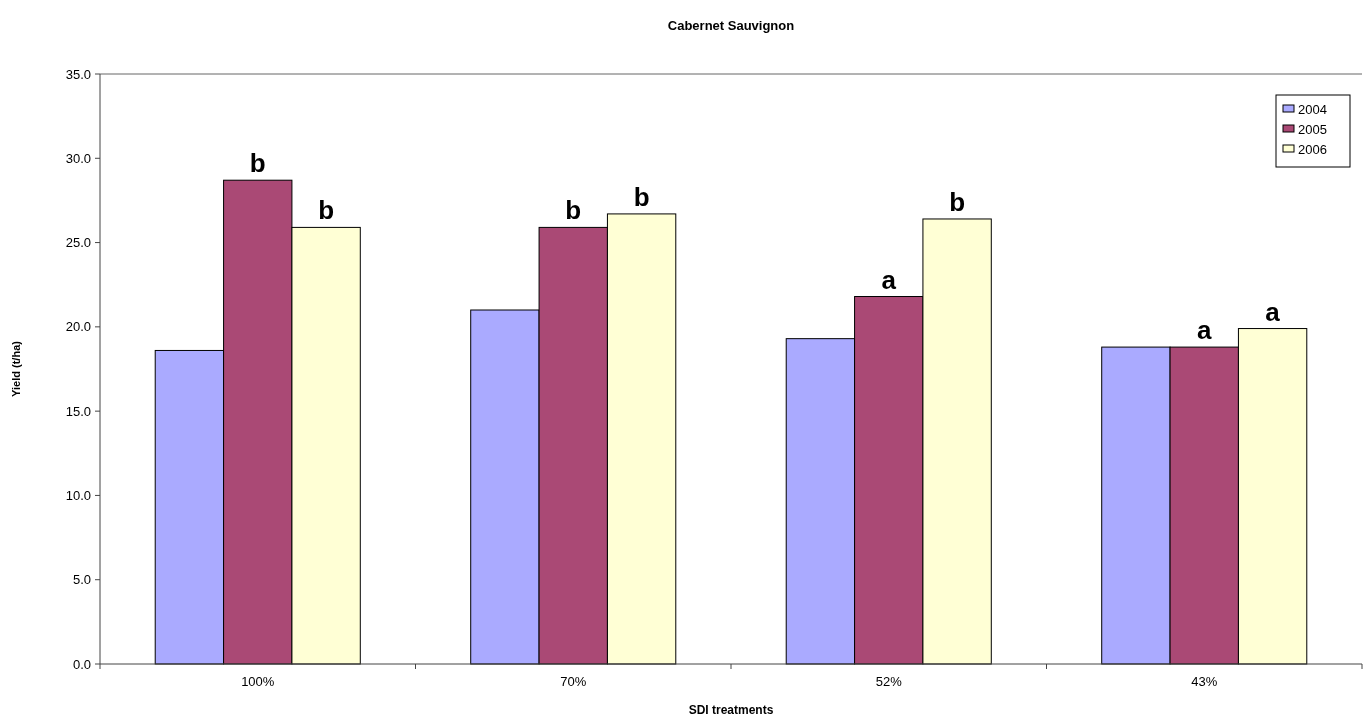 Image resolution: width=1370 pixels, height=721 pixels. What do you see at coordinates (731, 25) in the screenshot?
I see `chart-title: Cabernet Sauvignon` at bounding box center [731, 25].